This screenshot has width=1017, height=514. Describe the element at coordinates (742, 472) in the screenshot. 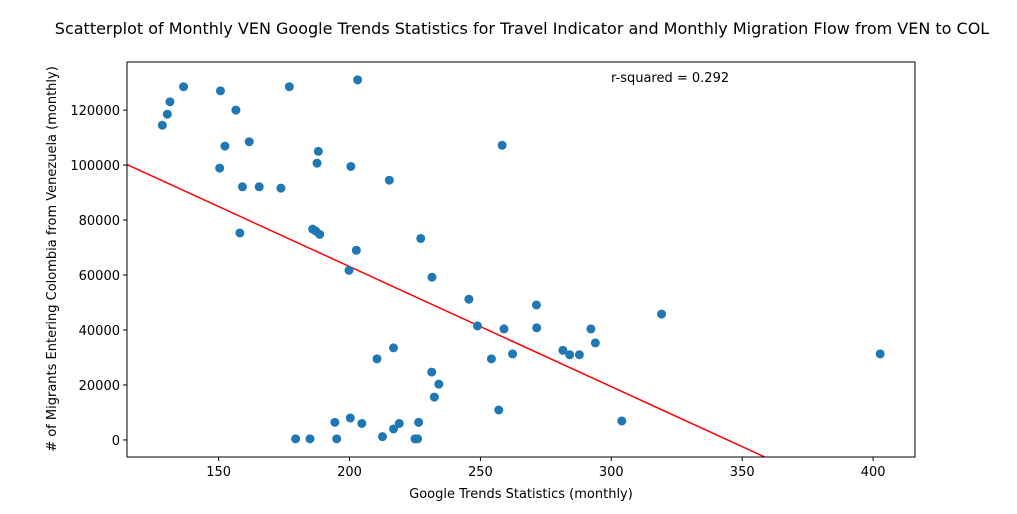

I see `x-tick-label: 350` at that location.